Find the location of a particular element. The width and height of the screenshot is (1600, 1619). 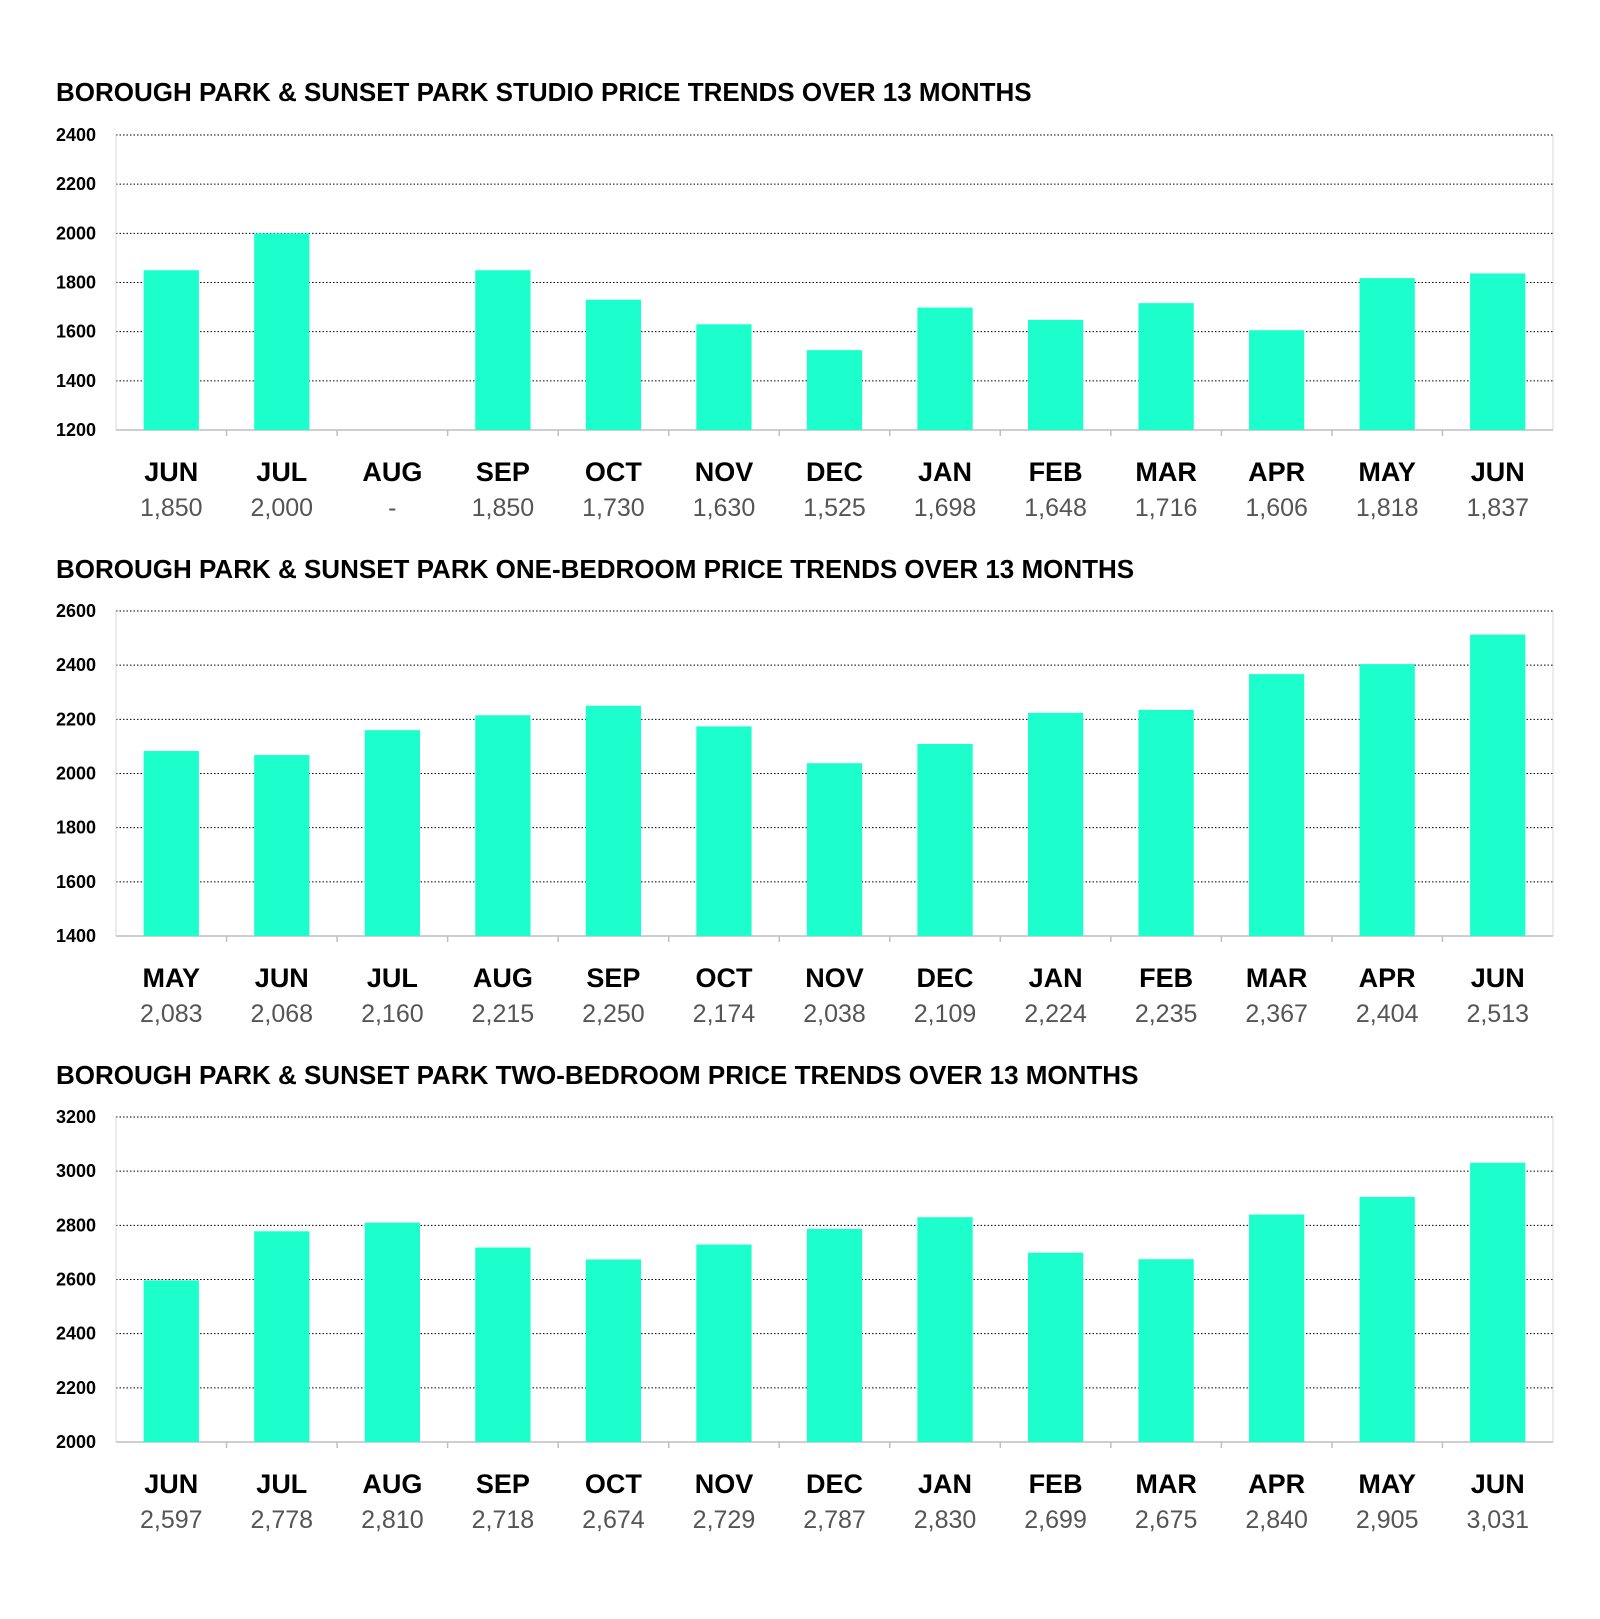

value-label: 2,830 is located at coordinates (945, 1520).